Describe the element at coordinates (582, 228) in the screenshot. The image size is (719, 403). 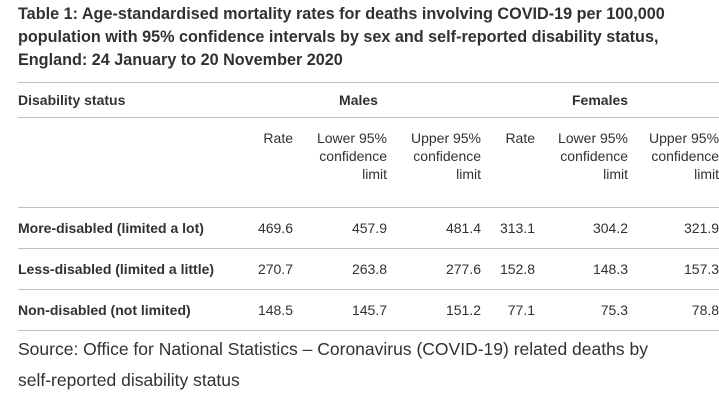
I see `table-cell: 304.2` at that location.